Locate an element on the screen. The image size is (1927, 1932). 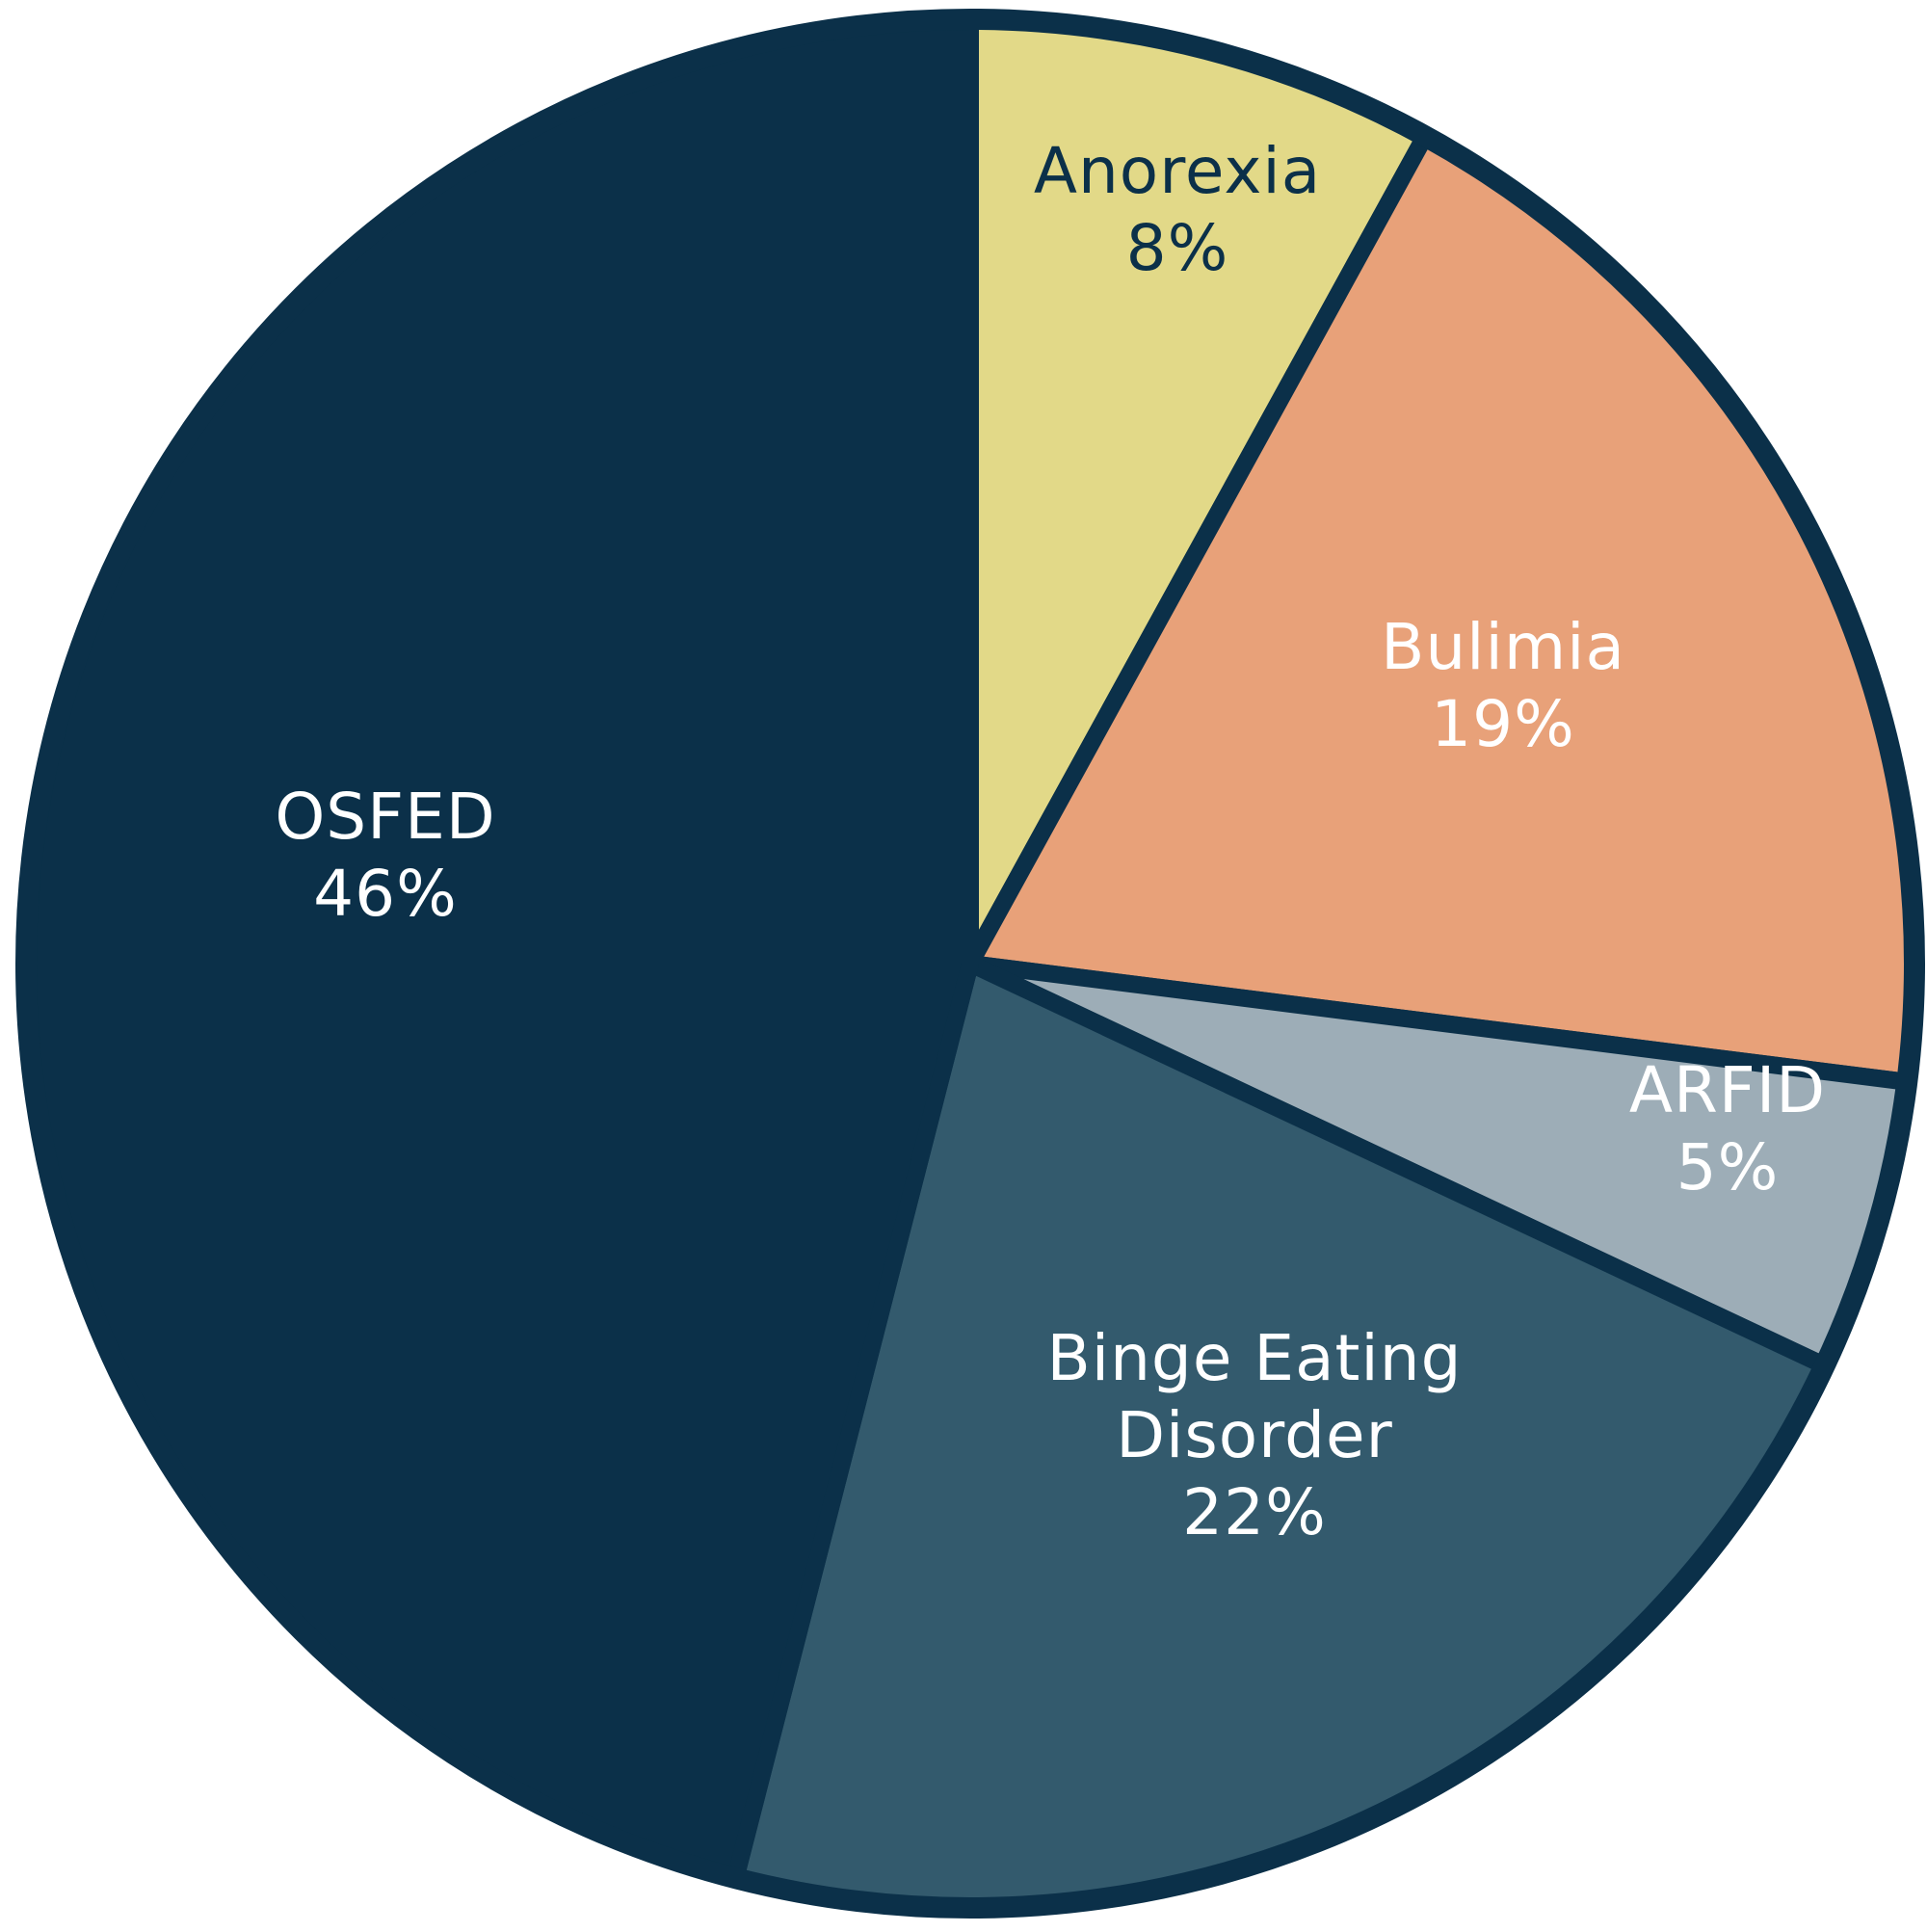
slice-name-label: Disorder is located at coordinates (1254, 1435).